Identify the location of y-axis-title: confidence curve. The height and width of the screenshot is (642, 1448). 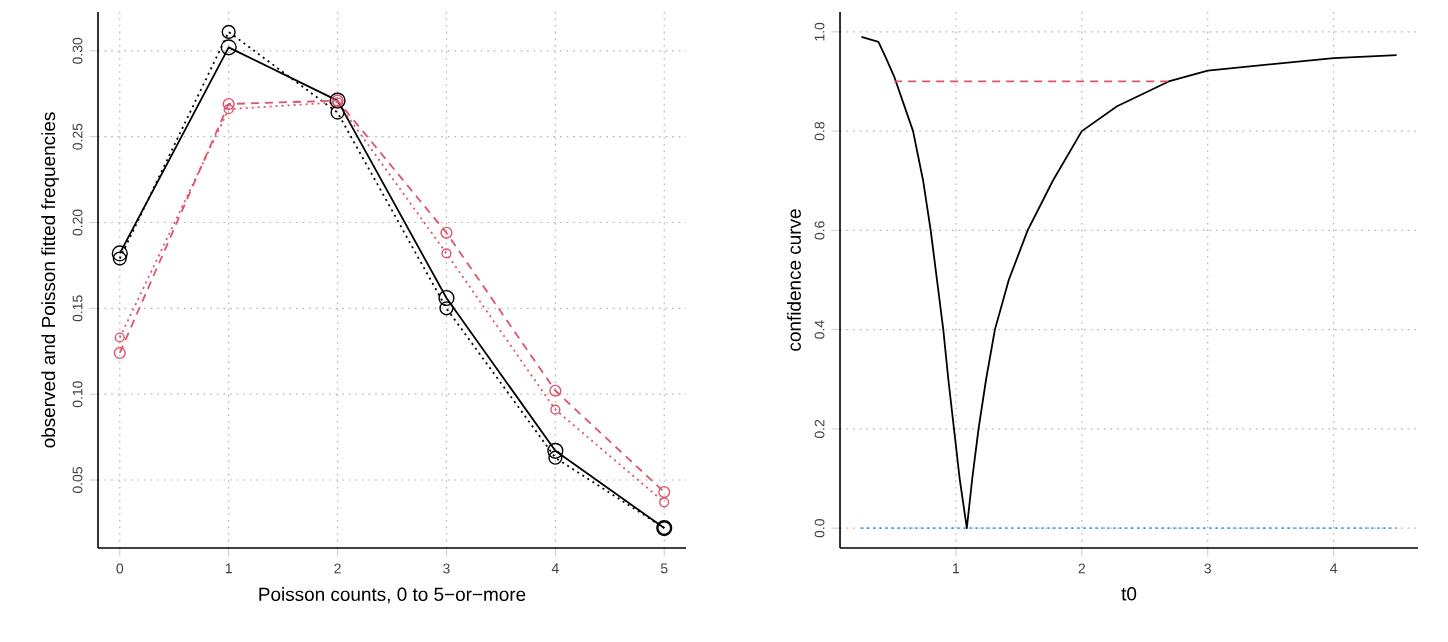
(794, 280).